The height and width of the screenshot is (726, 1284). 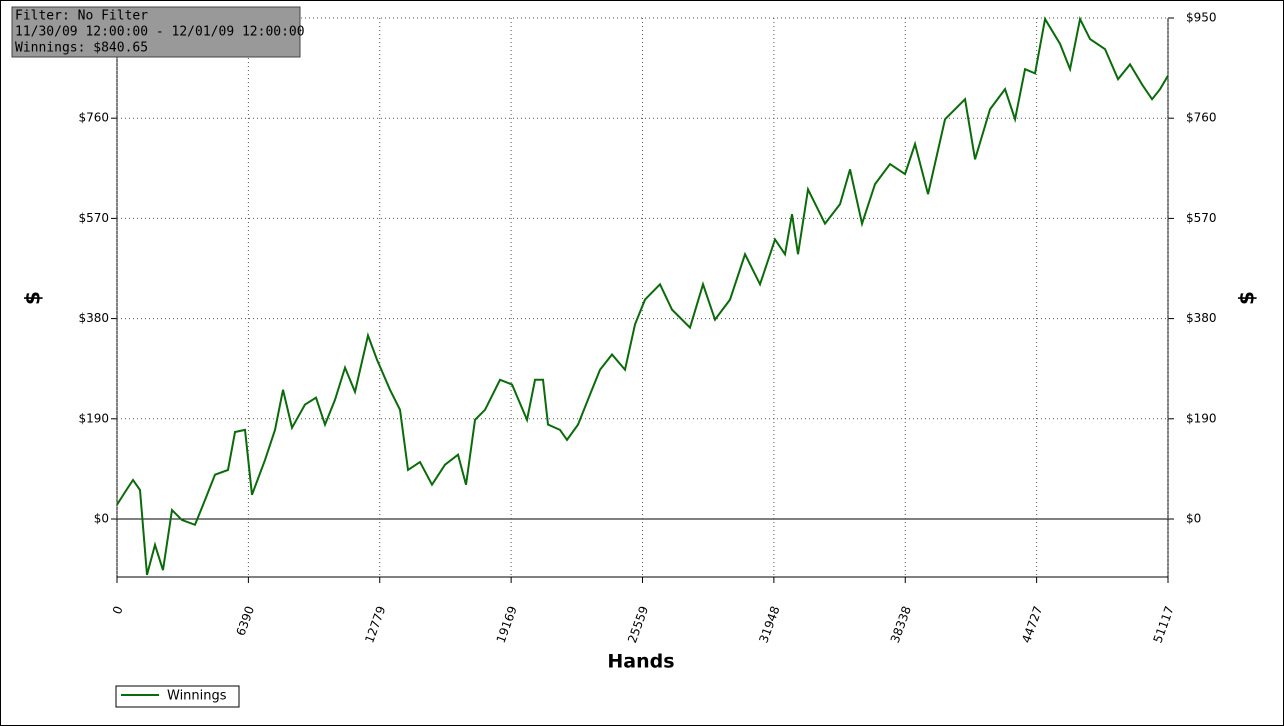 What do you see at coordinates (640, 662) in the screenshot?
I see `x-axis-label: Hands` at bounding box center [640, 662].